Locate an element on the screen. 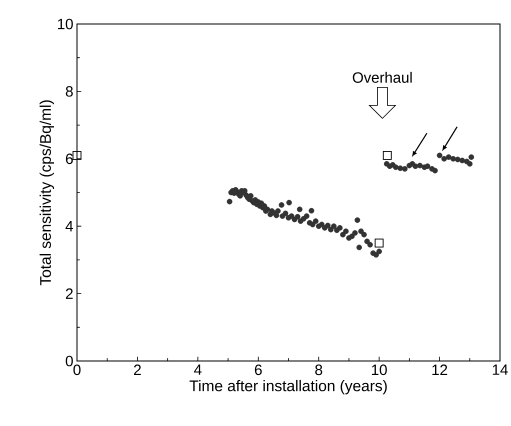 The width and height of the screenshot is (511, 426). x-tick-label: 6 is located at coordinates (258, 370).